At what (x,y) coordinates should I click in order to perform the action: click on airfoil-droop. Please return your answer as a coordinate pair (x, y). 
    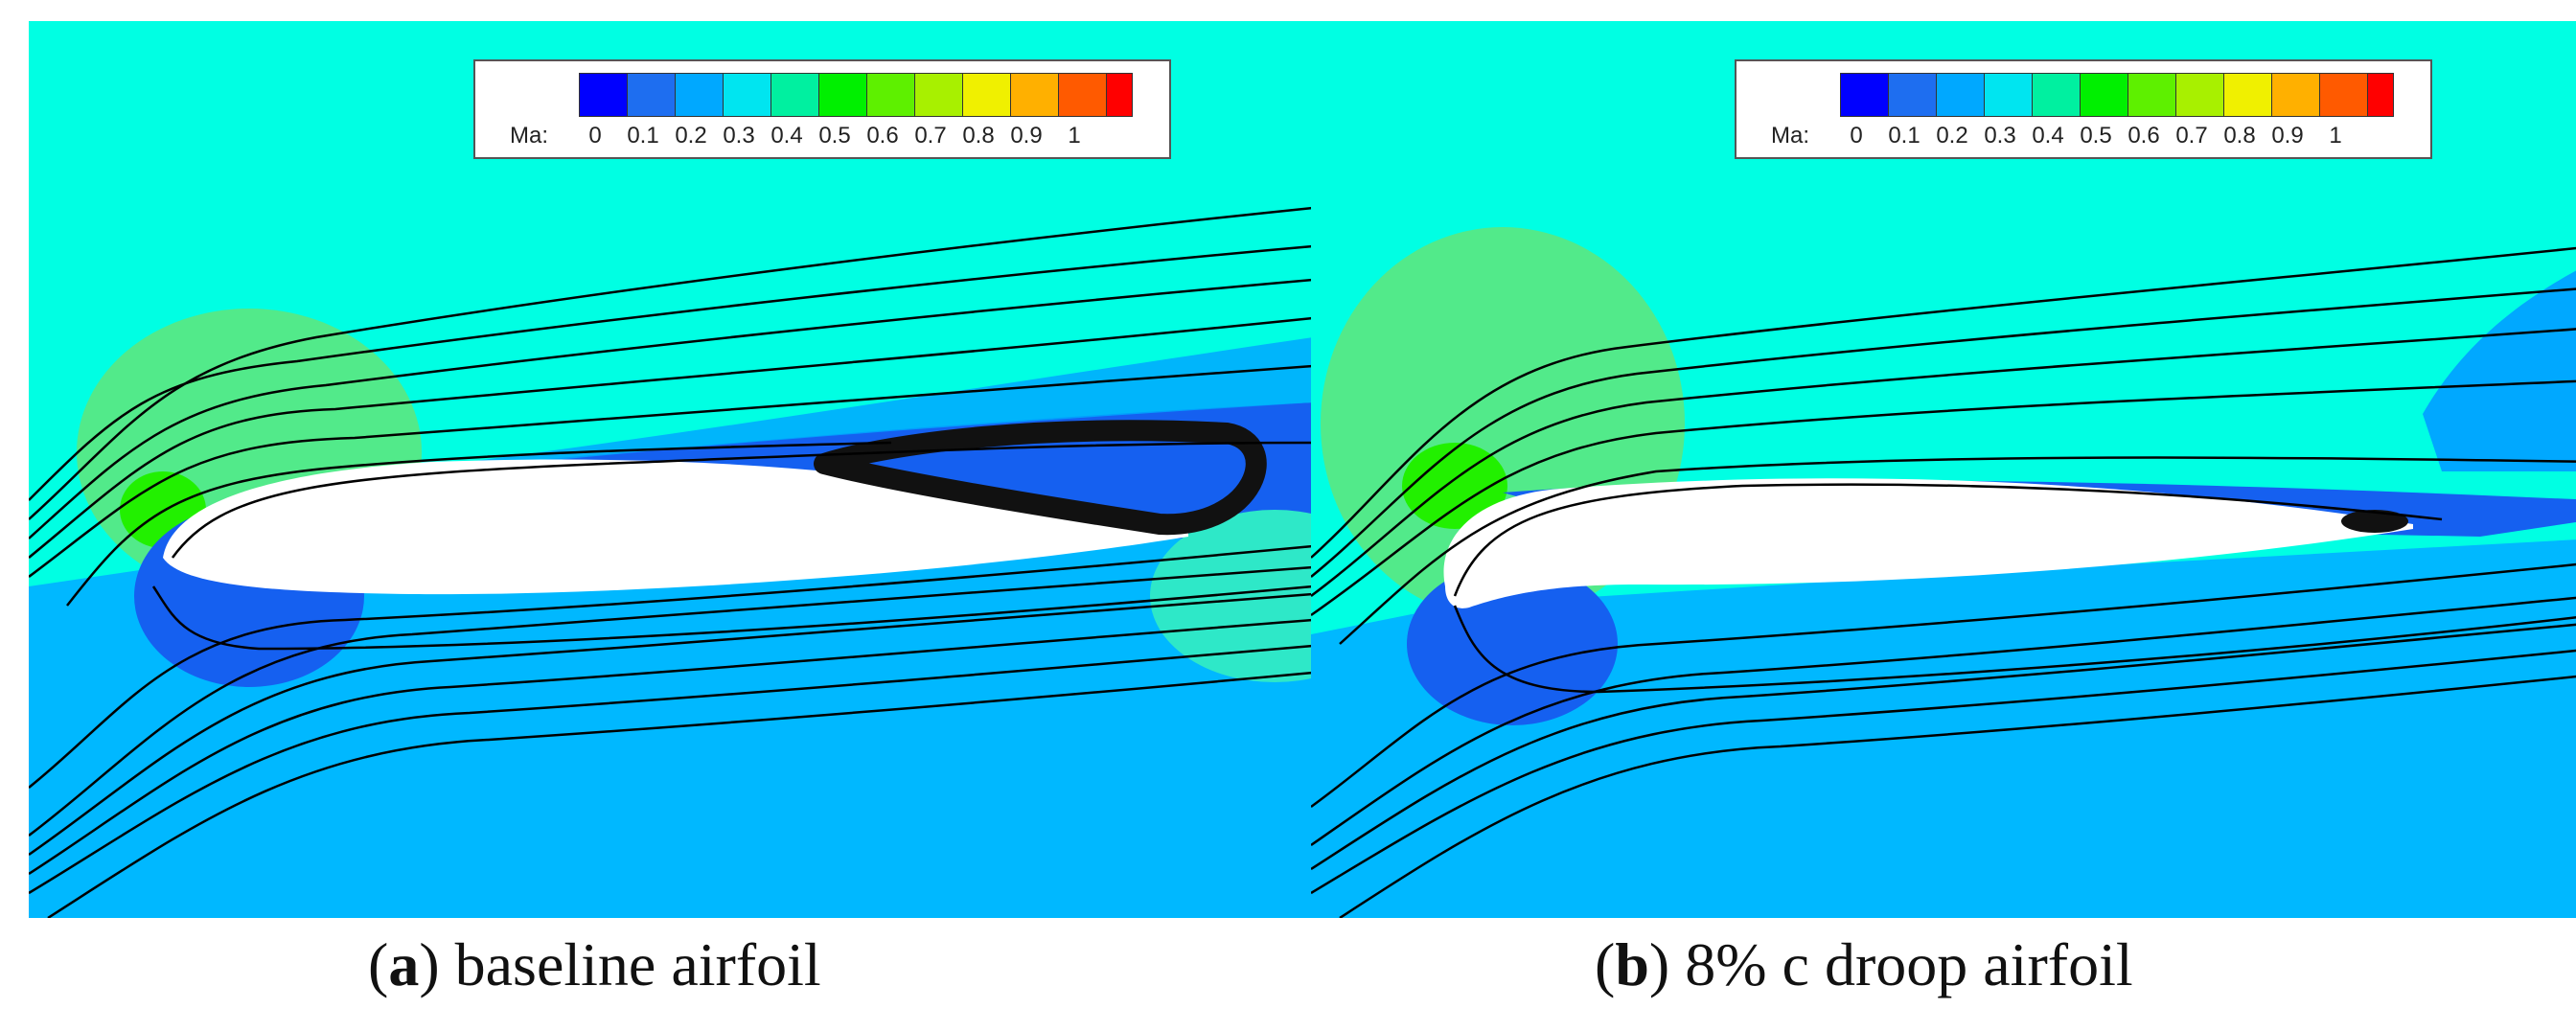
    Looking at the image, I should click on (1928, 543).